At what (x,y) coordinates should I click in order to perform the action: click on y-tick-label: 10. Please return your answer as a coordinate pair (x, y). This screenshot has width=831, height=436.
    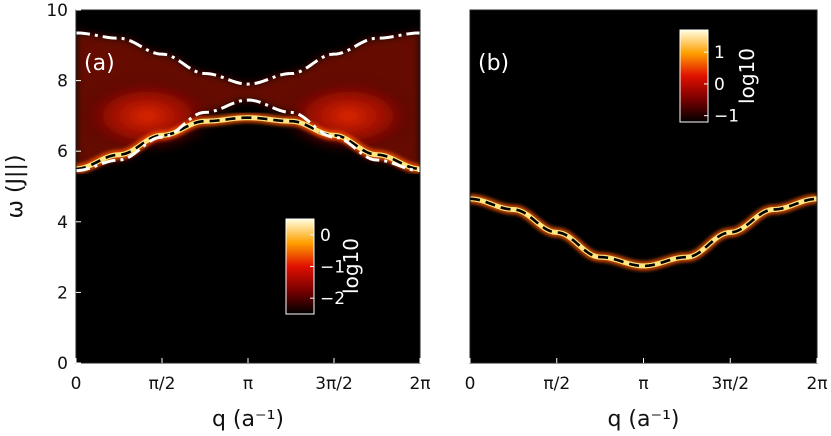
    Looking at the image, I should click on (57, 11).